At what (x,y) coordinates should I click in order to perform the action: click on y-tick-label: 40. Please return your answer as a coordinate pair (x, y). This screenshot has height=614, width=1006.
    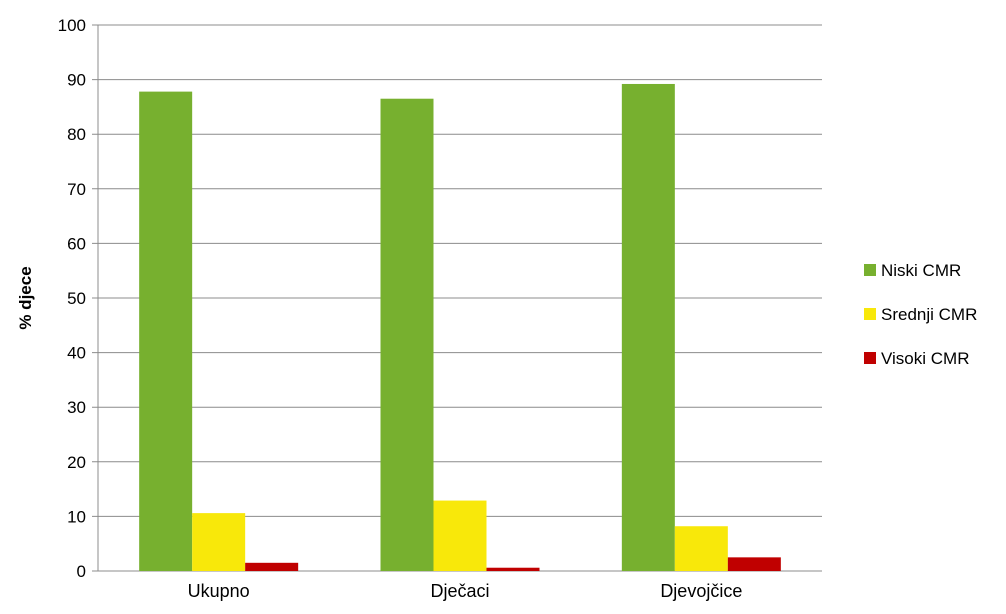
    Looking at the image, I should click on (76, 353).